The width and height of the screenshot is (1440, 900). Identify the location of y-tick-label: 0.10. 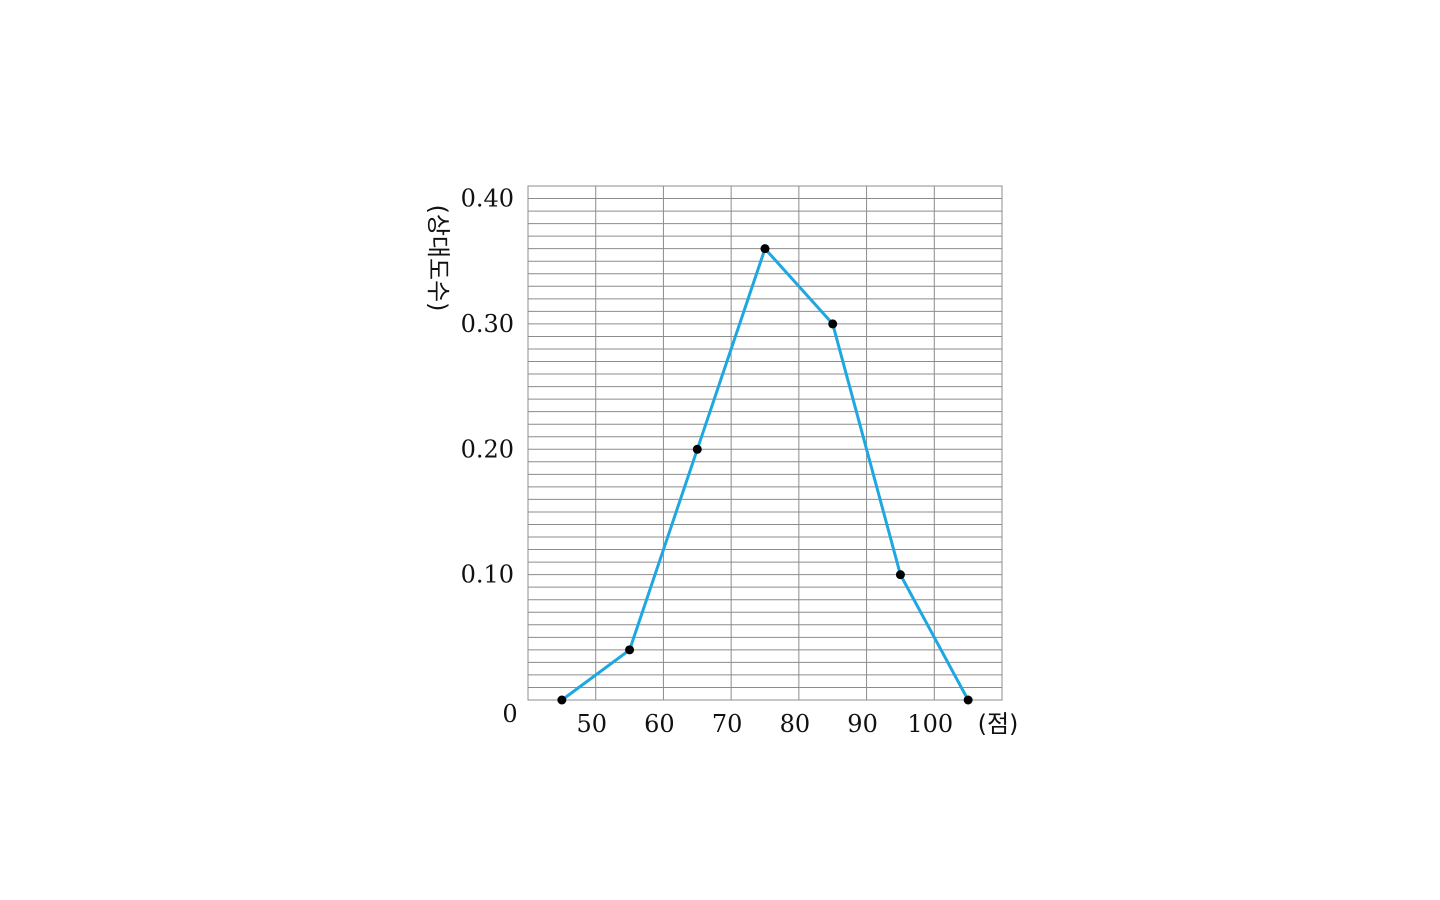
(487, 575).